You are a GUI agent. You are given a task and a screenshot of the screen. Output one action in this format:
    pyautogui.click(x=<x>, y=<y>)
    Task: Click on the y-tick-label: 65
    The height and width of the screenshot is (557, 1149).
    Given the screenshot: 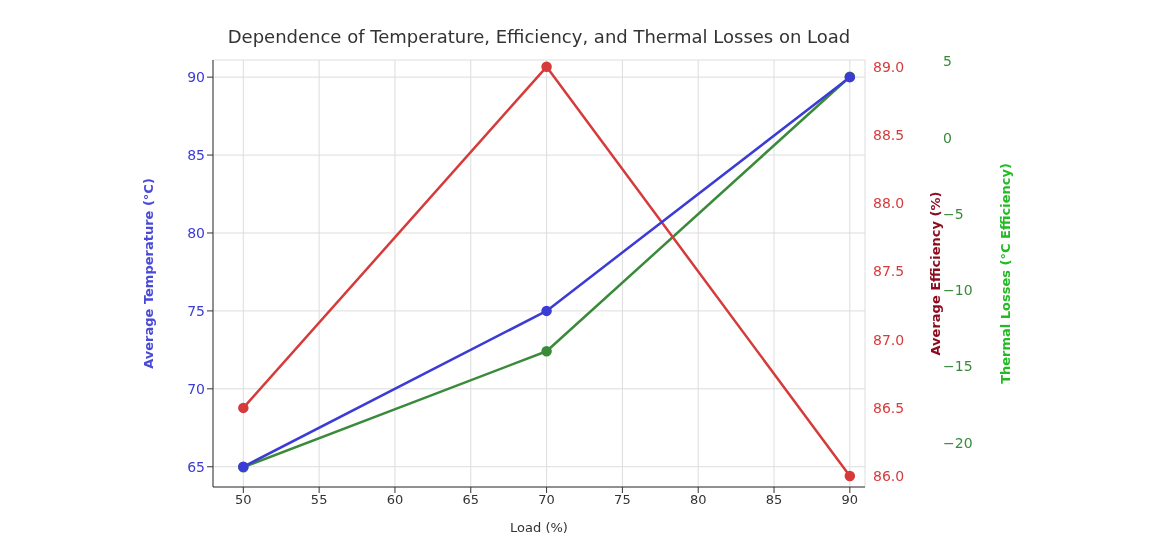 What is the action you would take?
    pyautogui.click(x=196, y=466)
    